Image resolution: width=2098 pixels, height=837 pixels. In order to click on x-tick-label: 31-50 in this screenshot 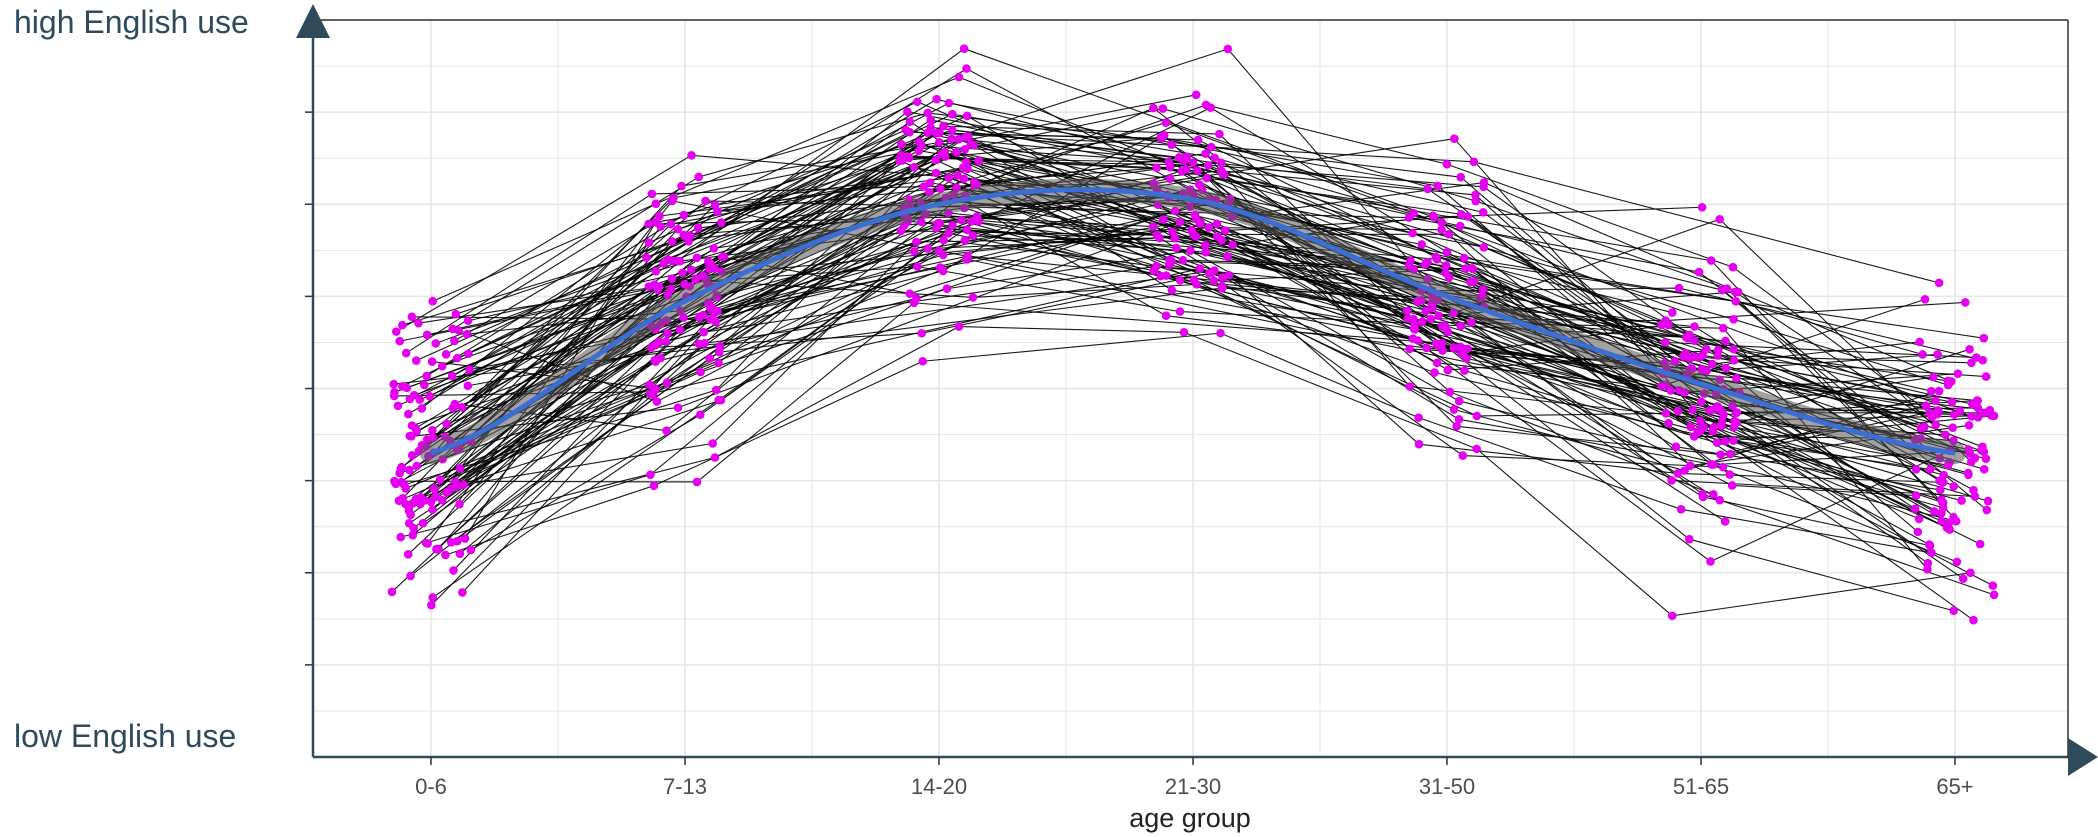, I will do `click(1447, 786)`.